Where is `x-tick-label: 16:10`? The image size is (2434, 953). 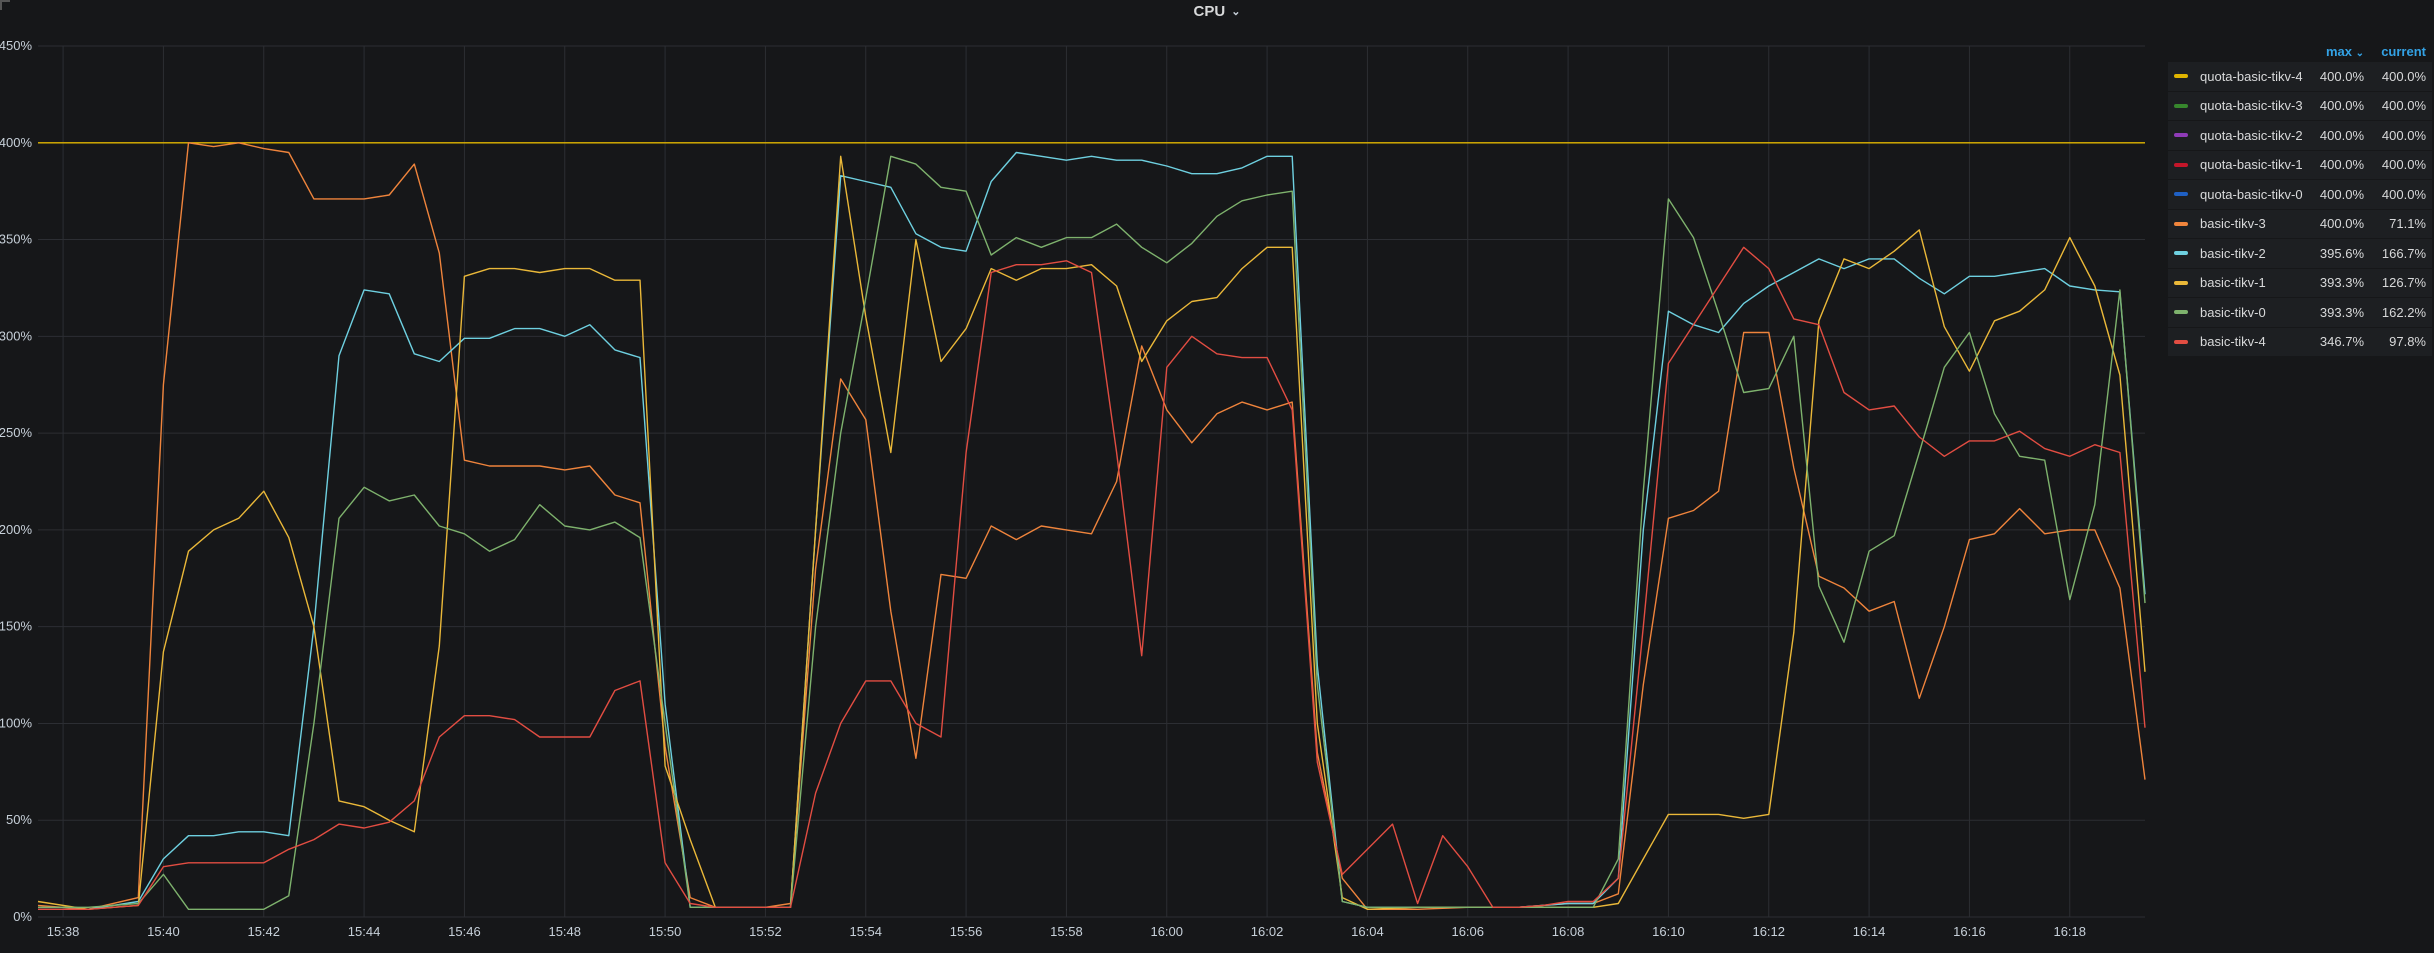 x-tick-label: 16:10 is located at coordinates (1668, 931).